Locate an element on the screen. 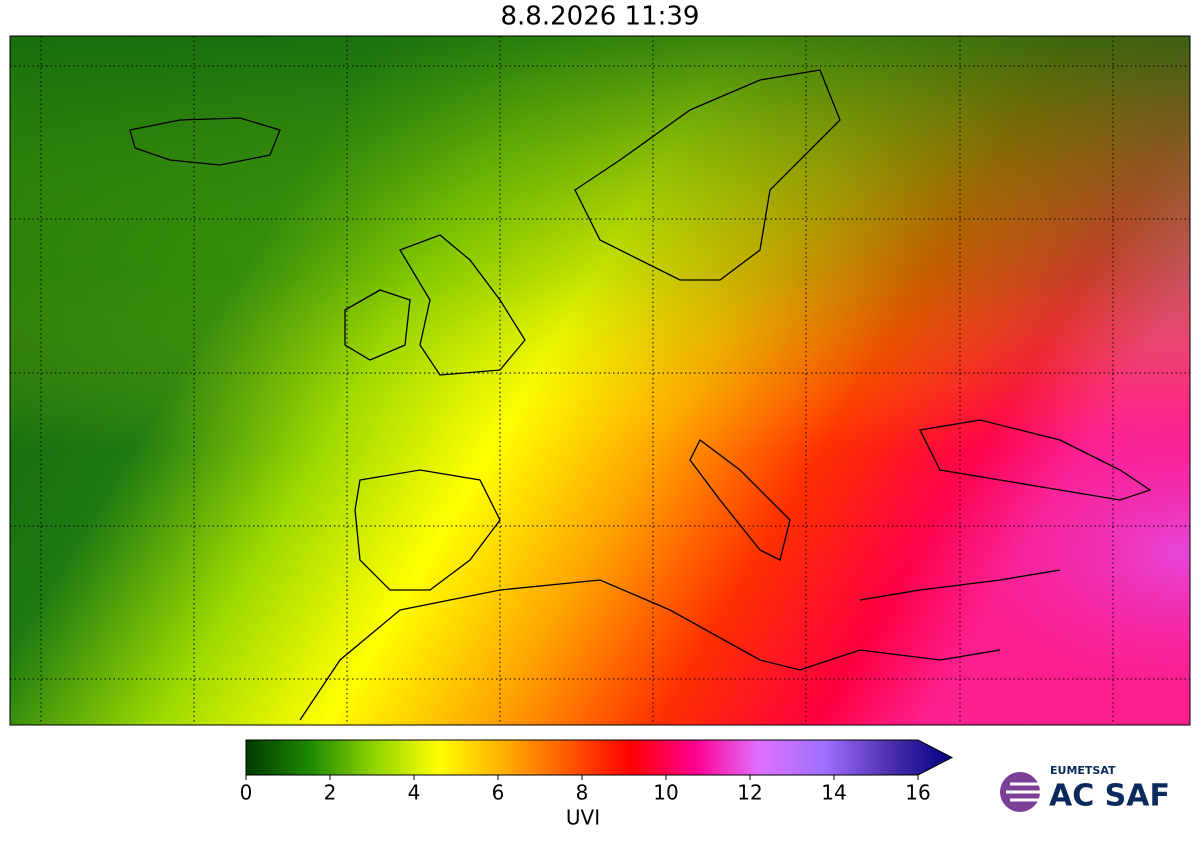 The width and height of the screenshot is (1200, 844). britain is located at coordinates (462, 305).